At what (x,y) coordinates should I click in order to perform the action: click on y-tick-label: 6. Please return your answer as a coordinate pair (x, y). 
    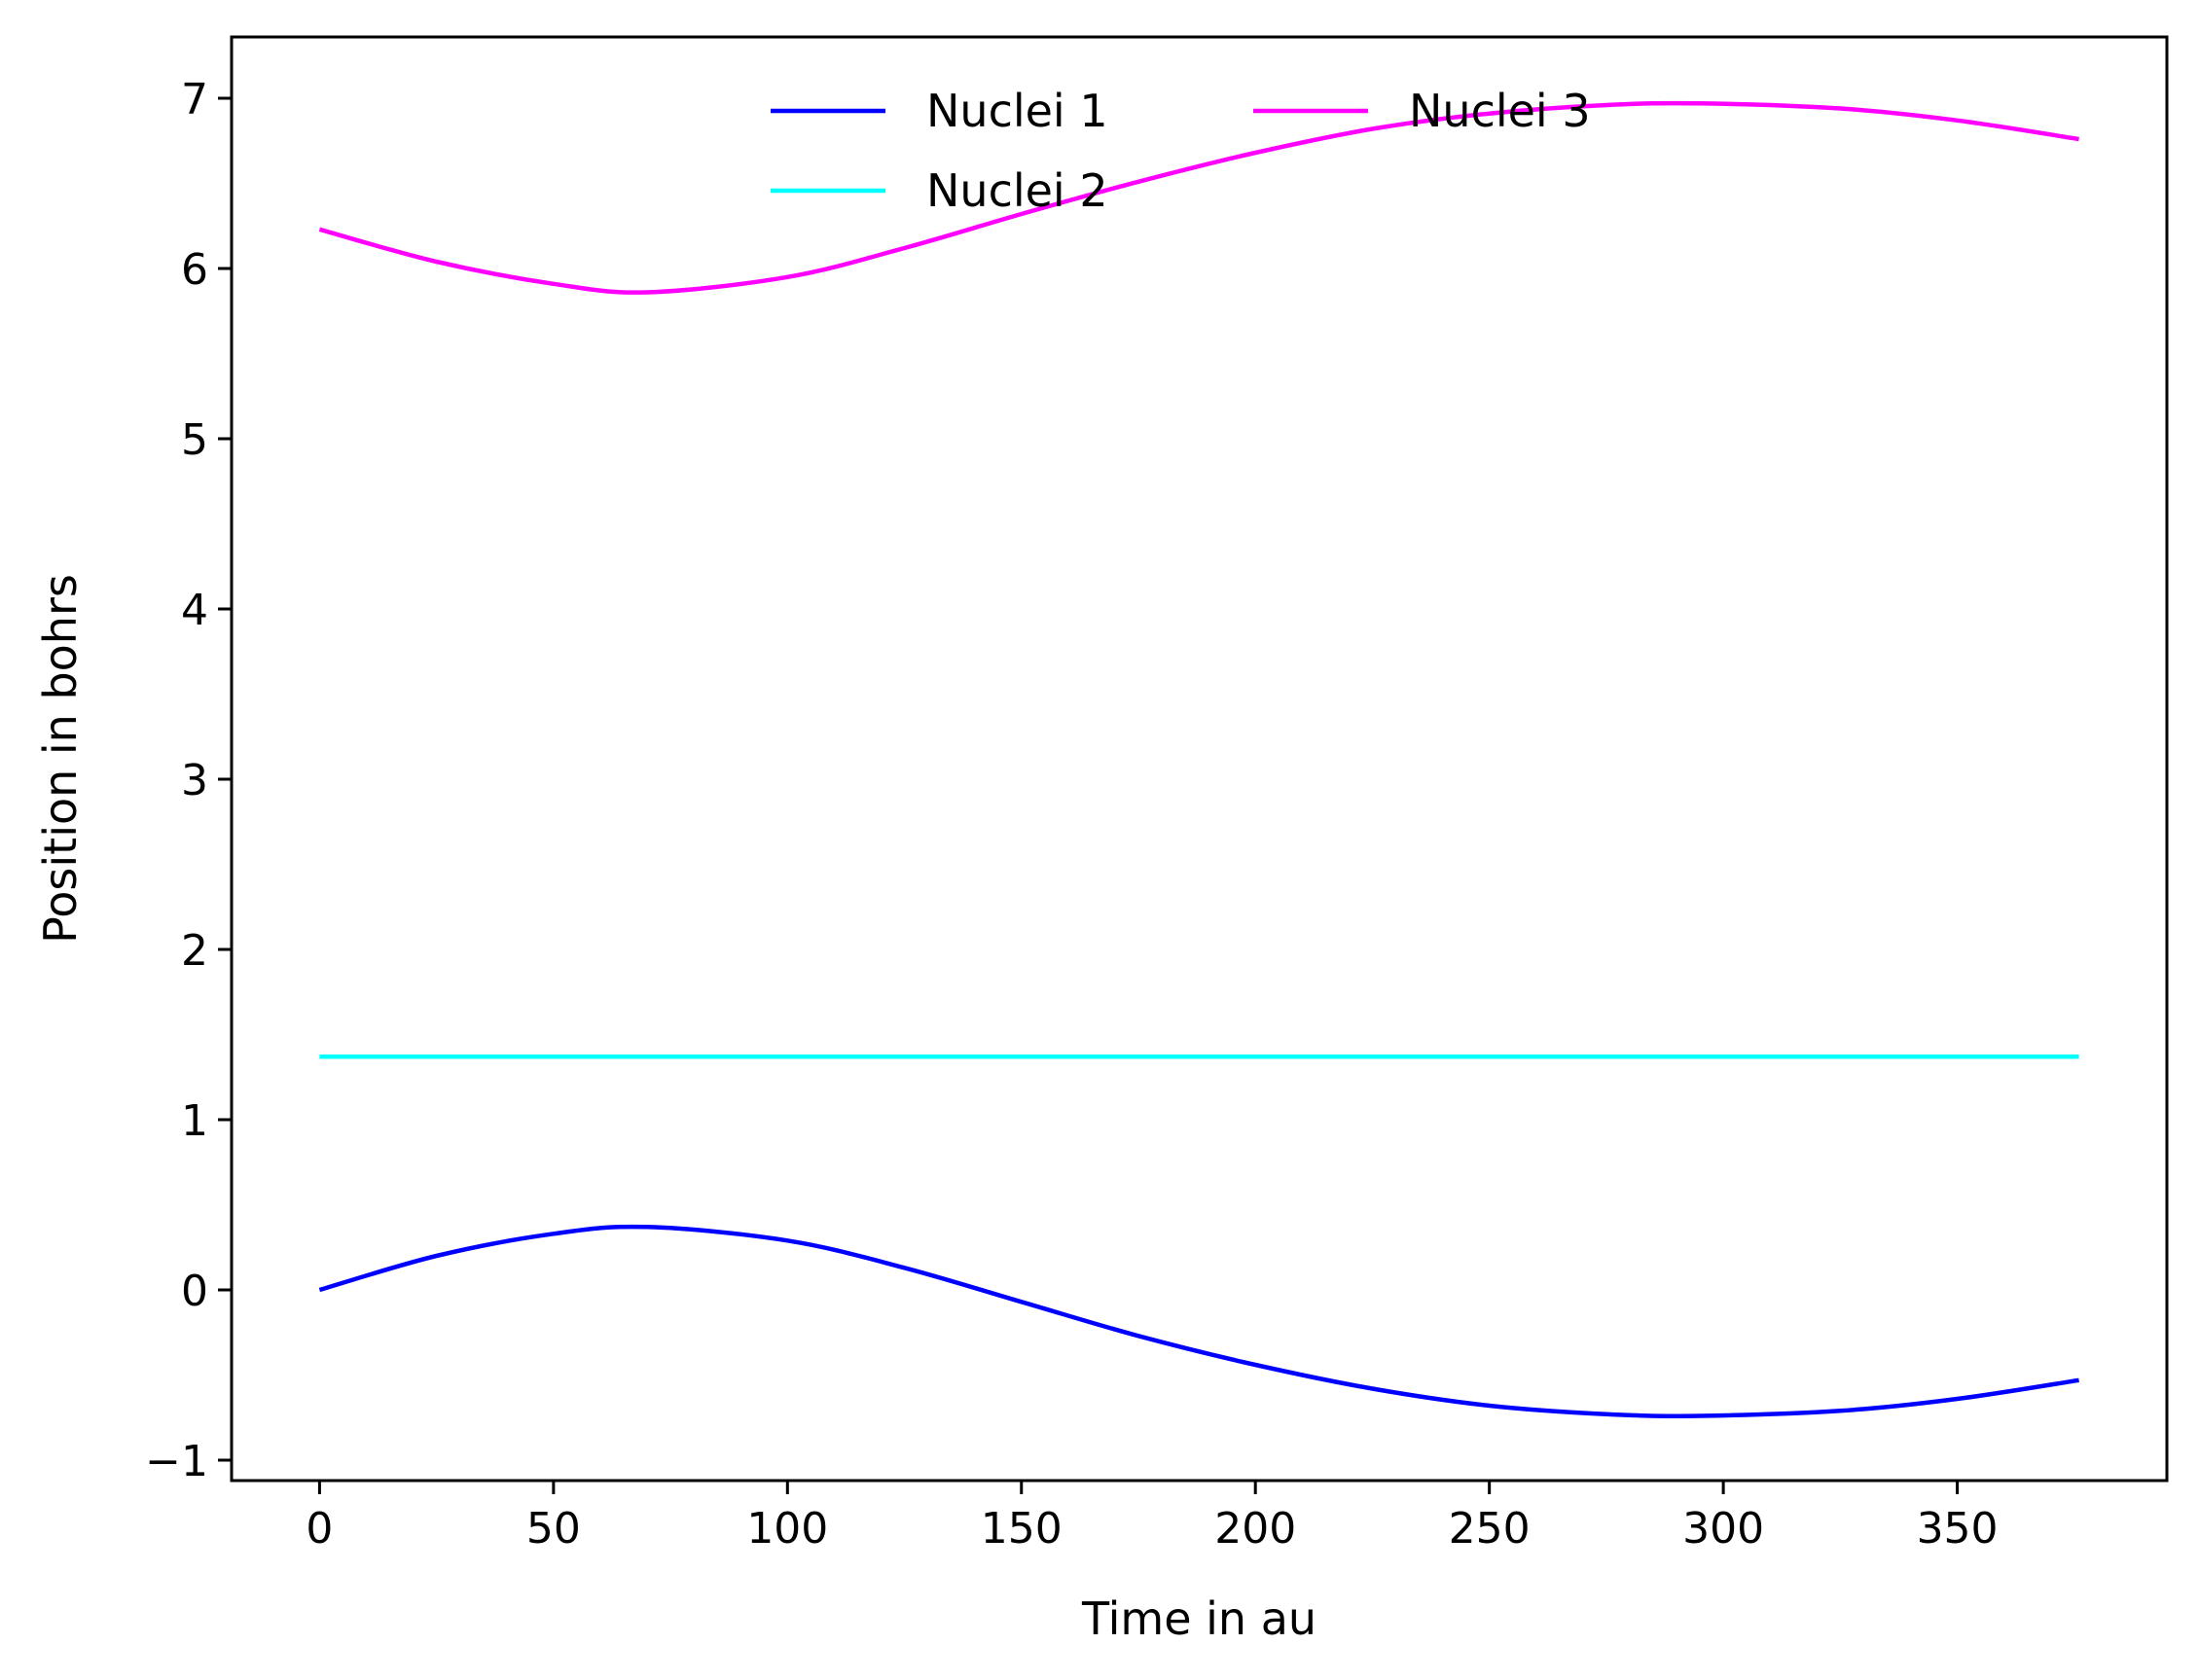
    Looking at the image, I should click on (194, 270).